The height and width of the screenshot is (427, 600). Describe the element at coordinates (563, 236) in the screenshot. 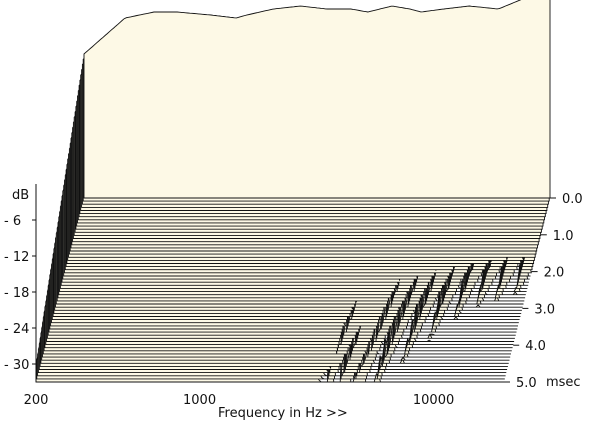

I see `time-tick-label: 1.0` at that location.